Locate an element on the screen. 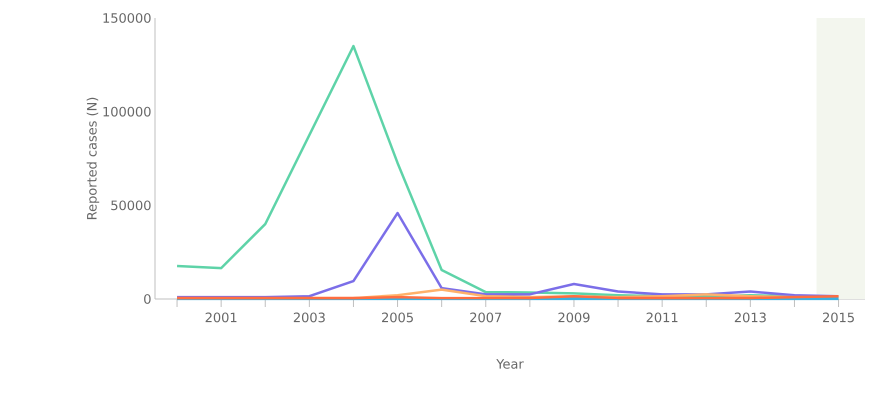  x-tick-label: 2011 is located at coordinates (662, 317).